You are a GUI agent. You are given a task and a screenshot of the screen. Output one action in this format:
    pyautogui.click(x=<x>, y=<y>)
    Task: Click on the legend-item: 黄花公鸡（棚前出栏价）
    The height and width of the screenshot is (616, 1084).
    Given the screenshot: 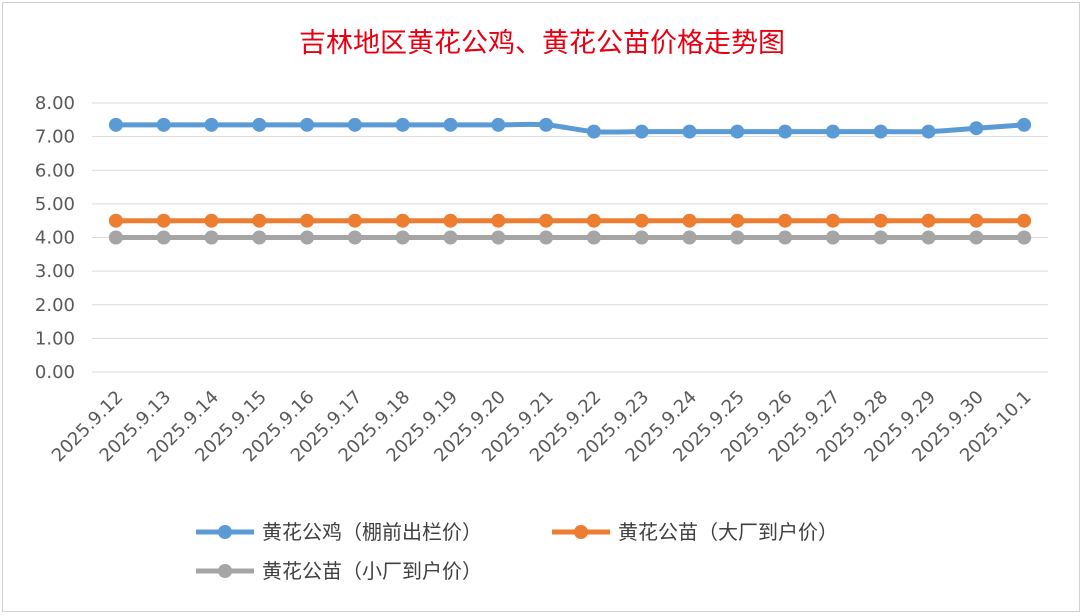 What is the action you would take?
    pyautogui.click(x=339, y=532)
    